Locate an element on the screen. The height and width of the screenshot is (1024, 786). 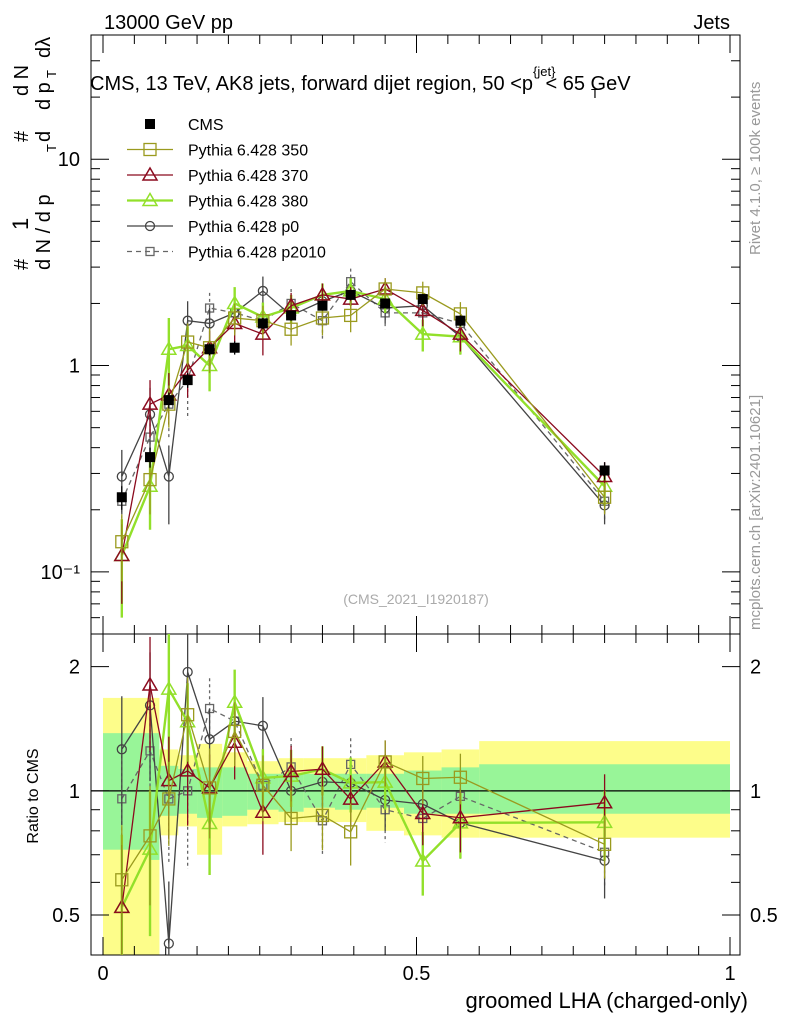
legend-label-cms: CMS is located at coordinates (206, 125).